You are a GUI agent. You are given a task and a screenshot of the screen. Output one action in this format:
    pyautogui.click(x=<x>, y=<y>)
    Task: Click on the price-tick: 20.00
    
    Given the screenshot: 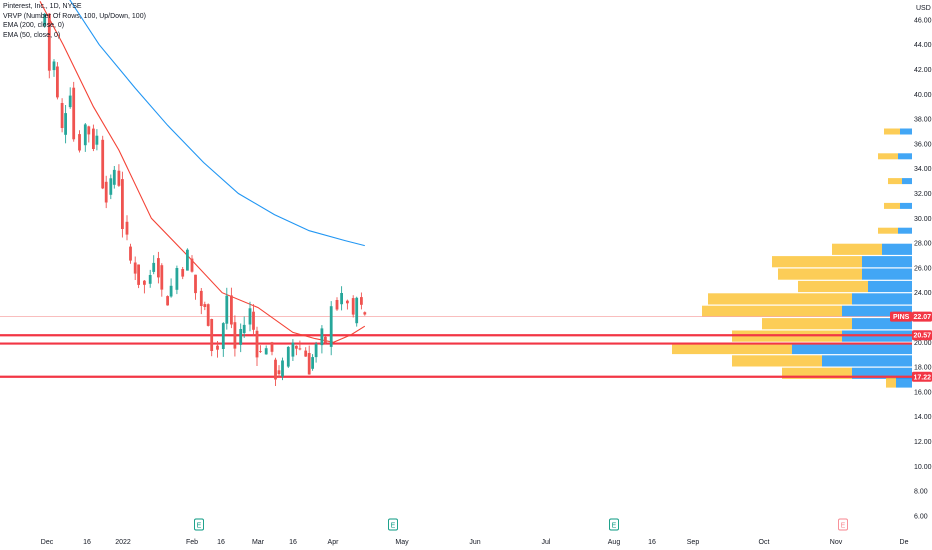 What is the action you would take?
    pyautogui.click(x=923, y=343)
    